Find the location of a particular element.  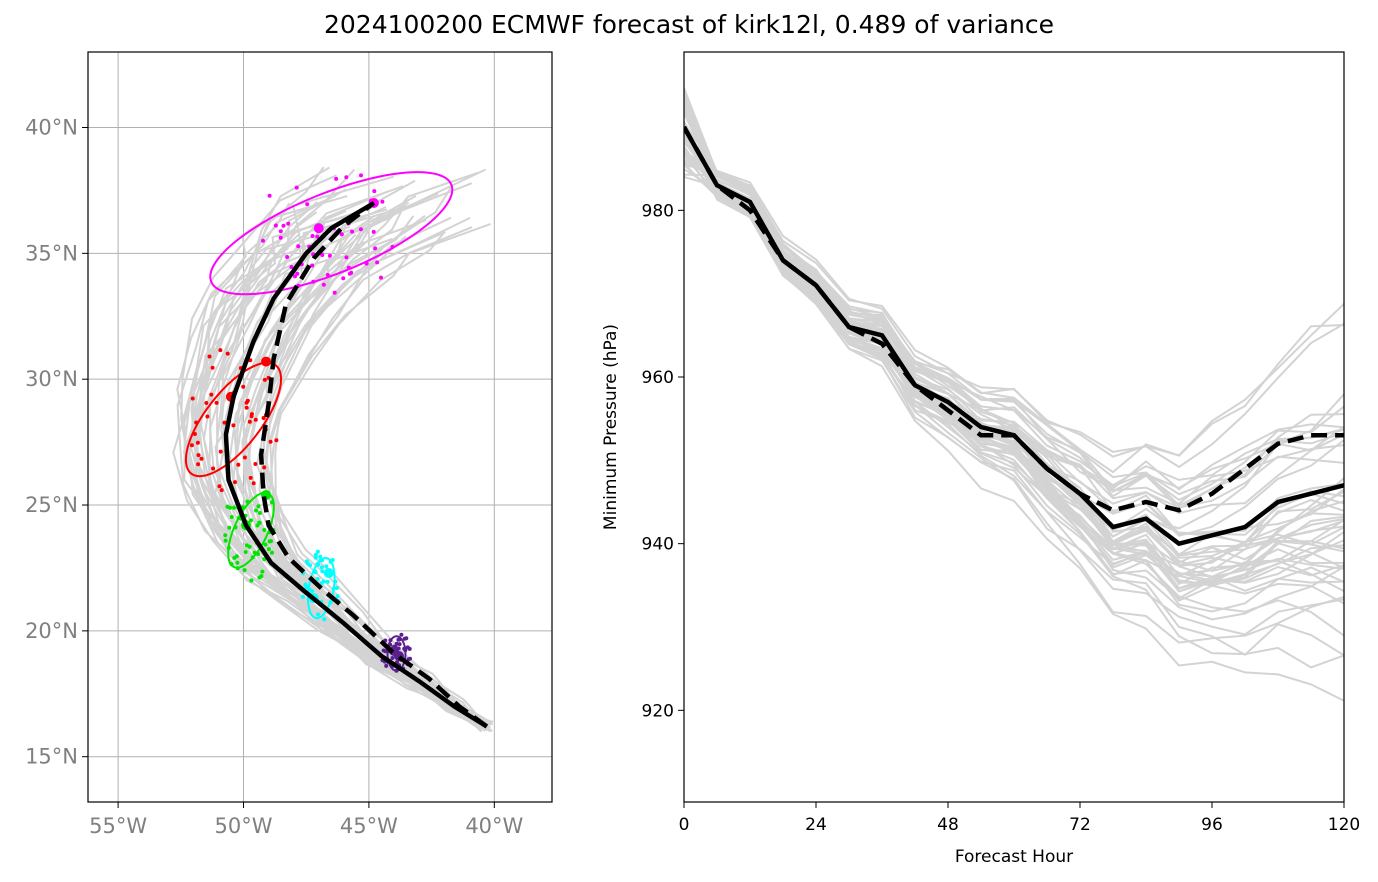

dashed-mean-track is located at coordinates (373, 465).